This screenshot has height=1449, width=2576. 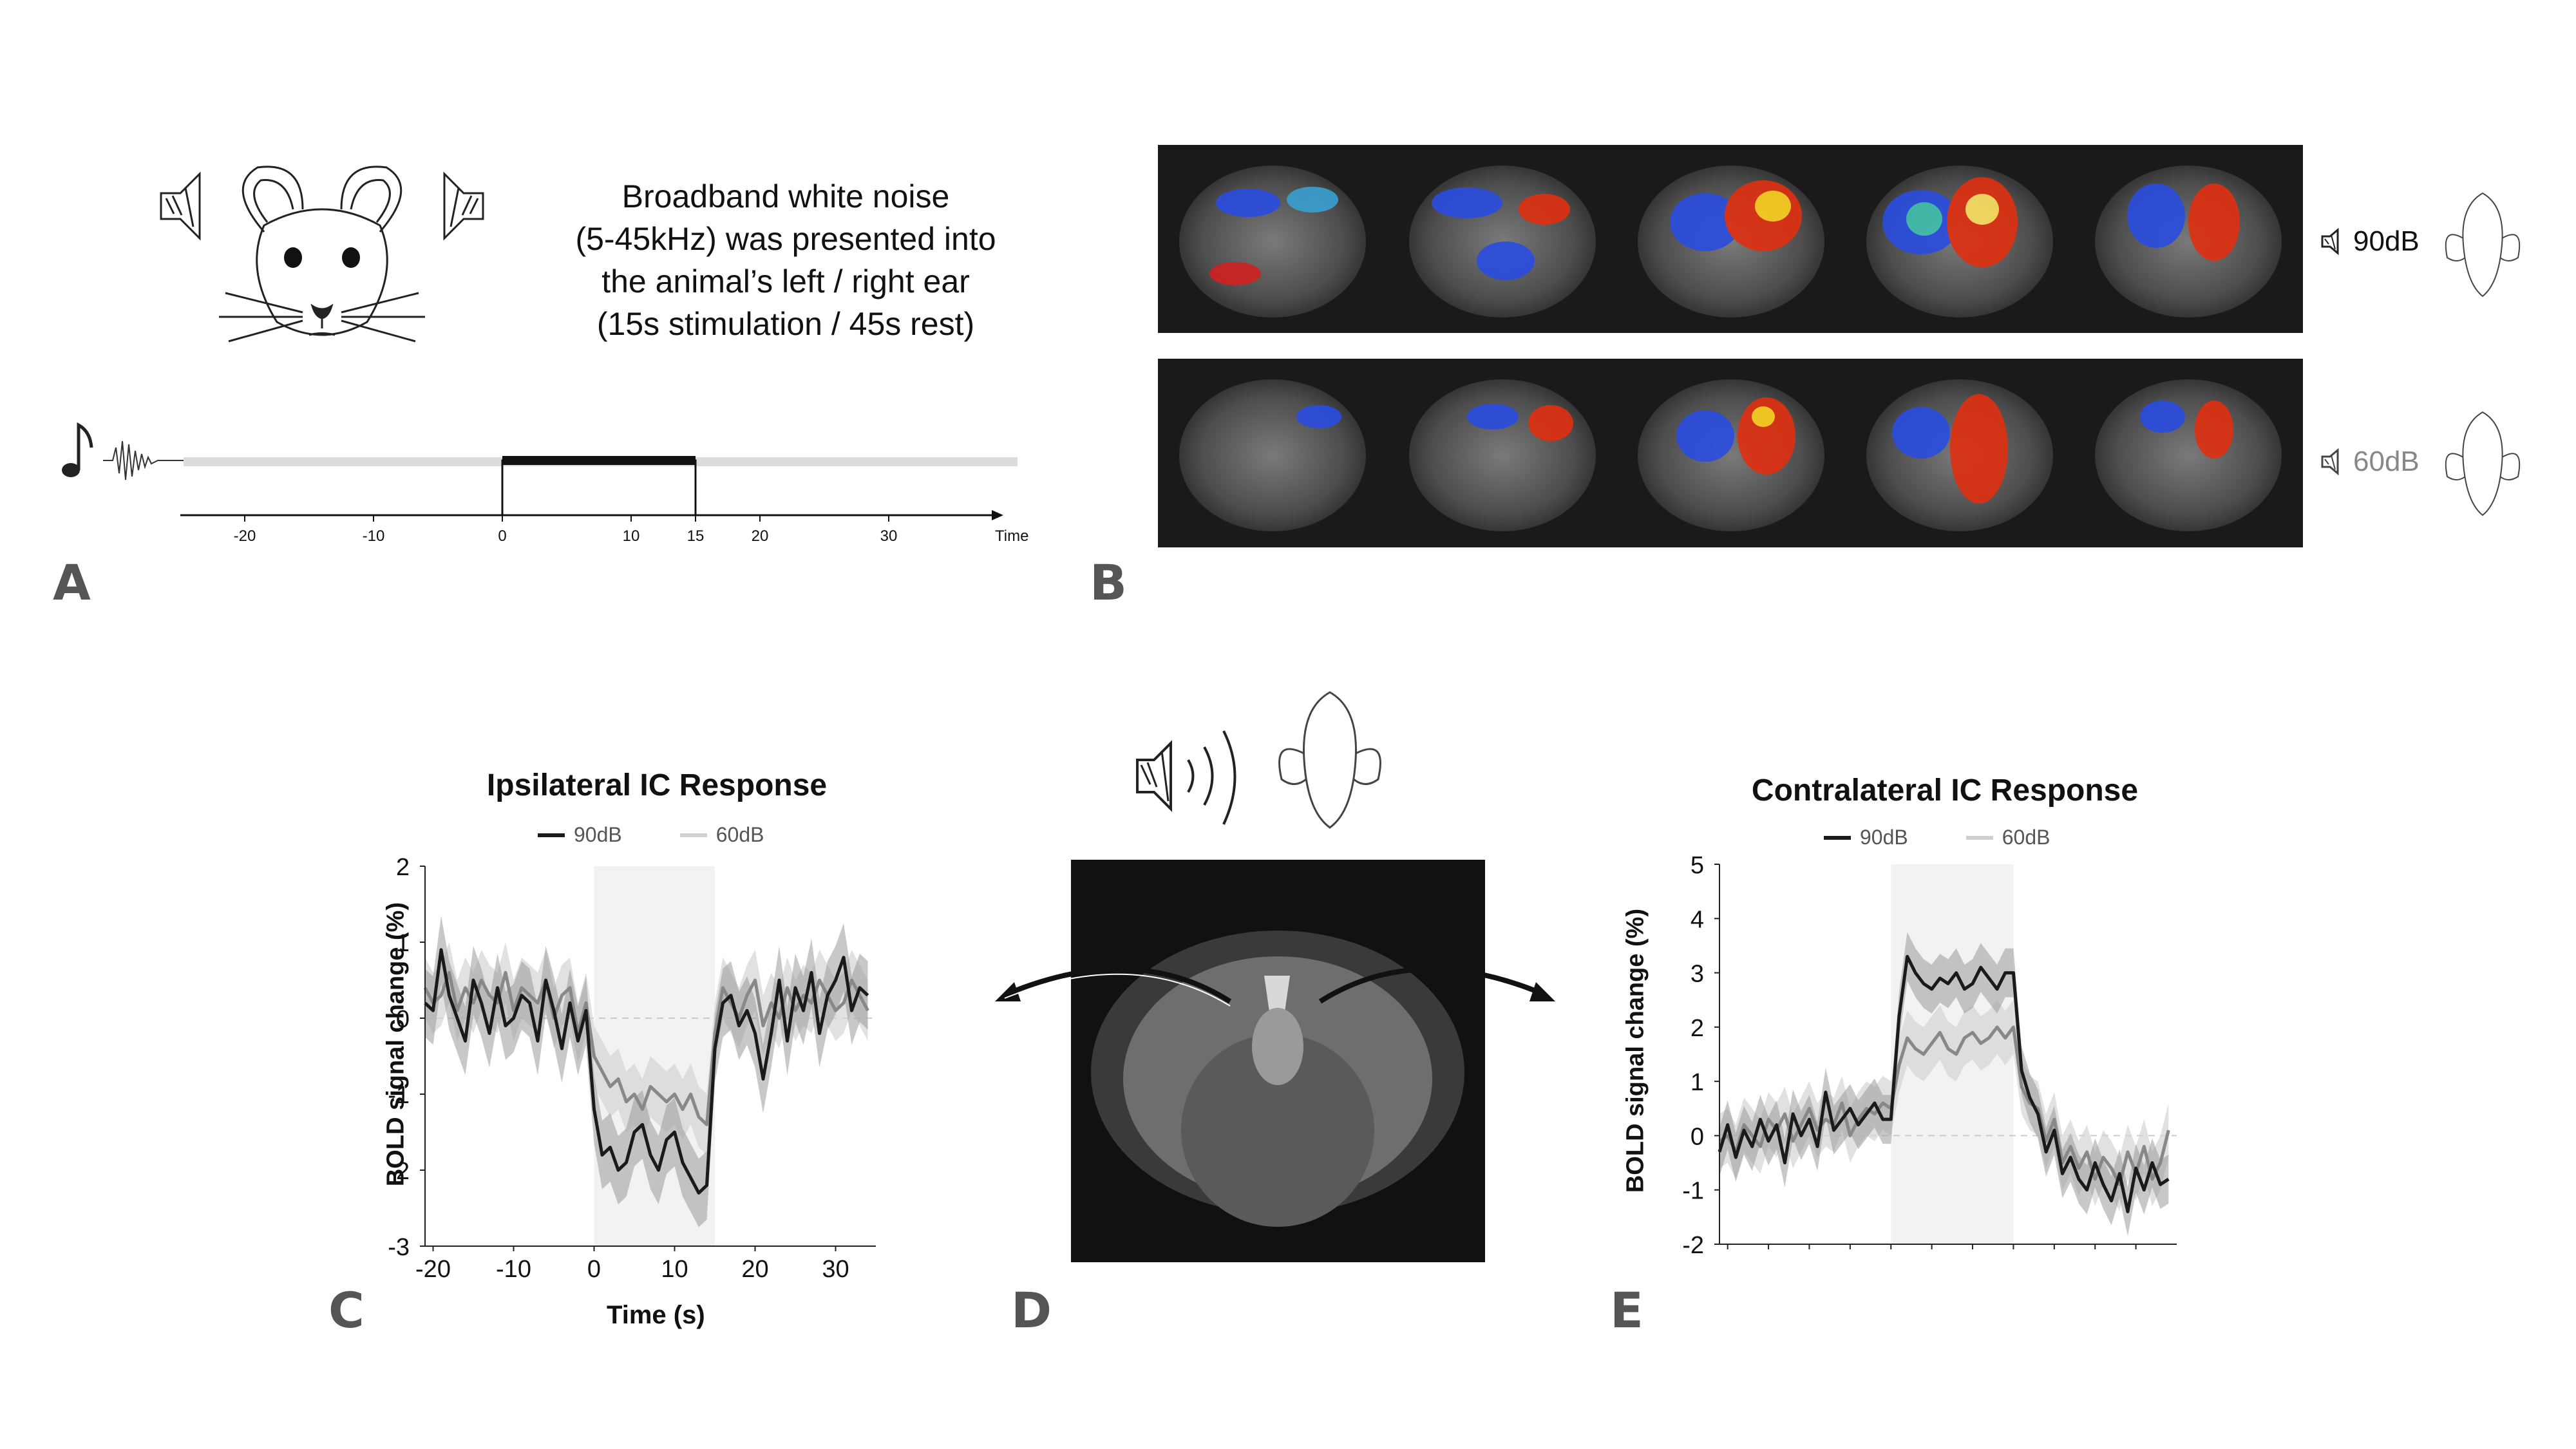 I want to click on rat-head-topdown-60db, so click(x=2483, y=463).